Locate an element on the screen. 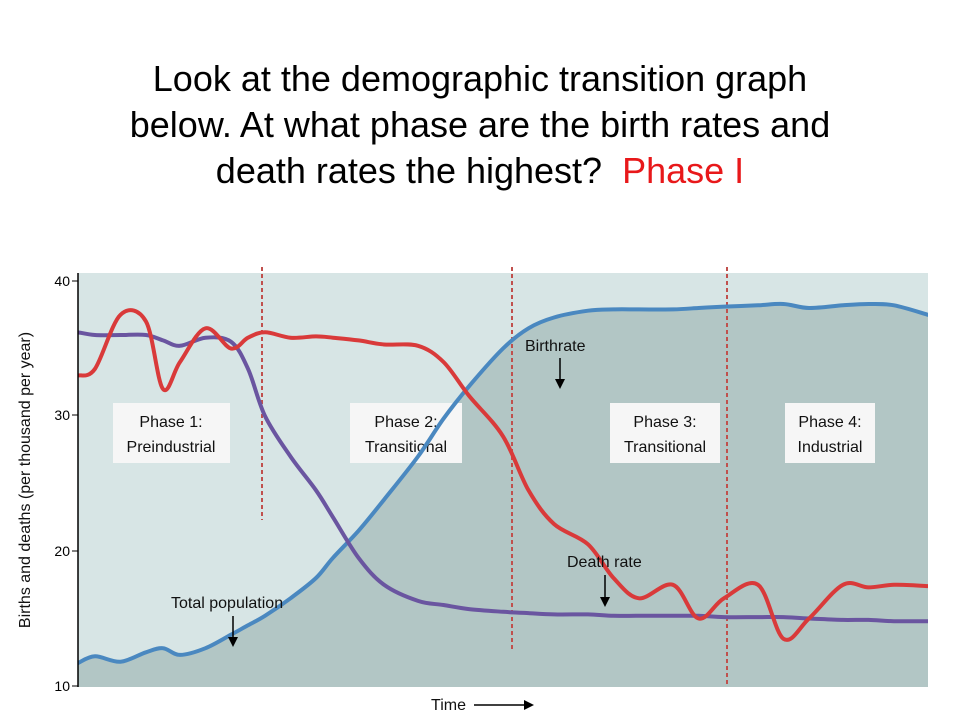 This screenshot has height=720, width=960. phase-4-name: Industrial is located at coordinates (830, 447).